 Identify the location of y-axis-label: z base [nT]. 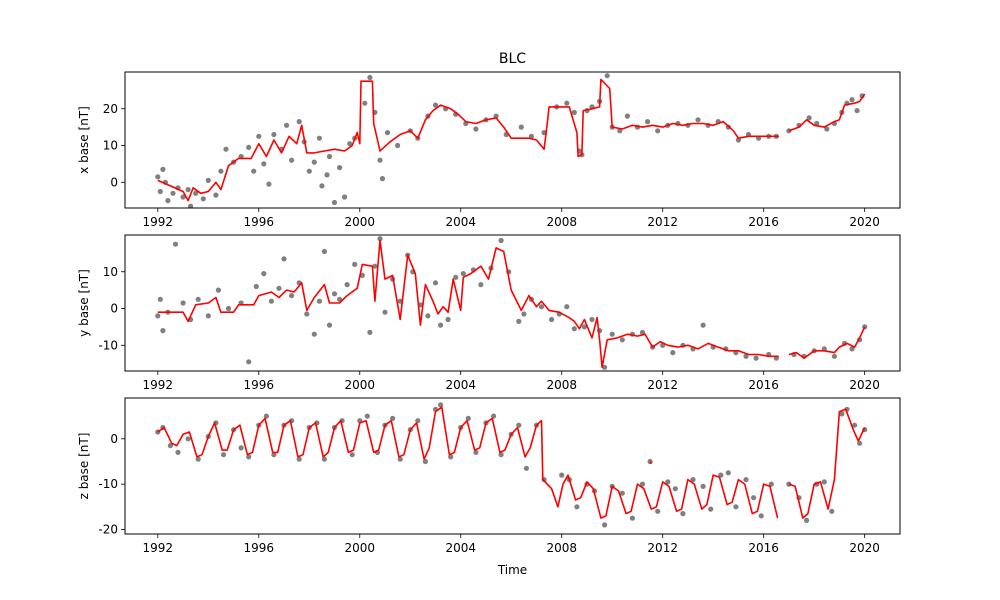
(84, 466).